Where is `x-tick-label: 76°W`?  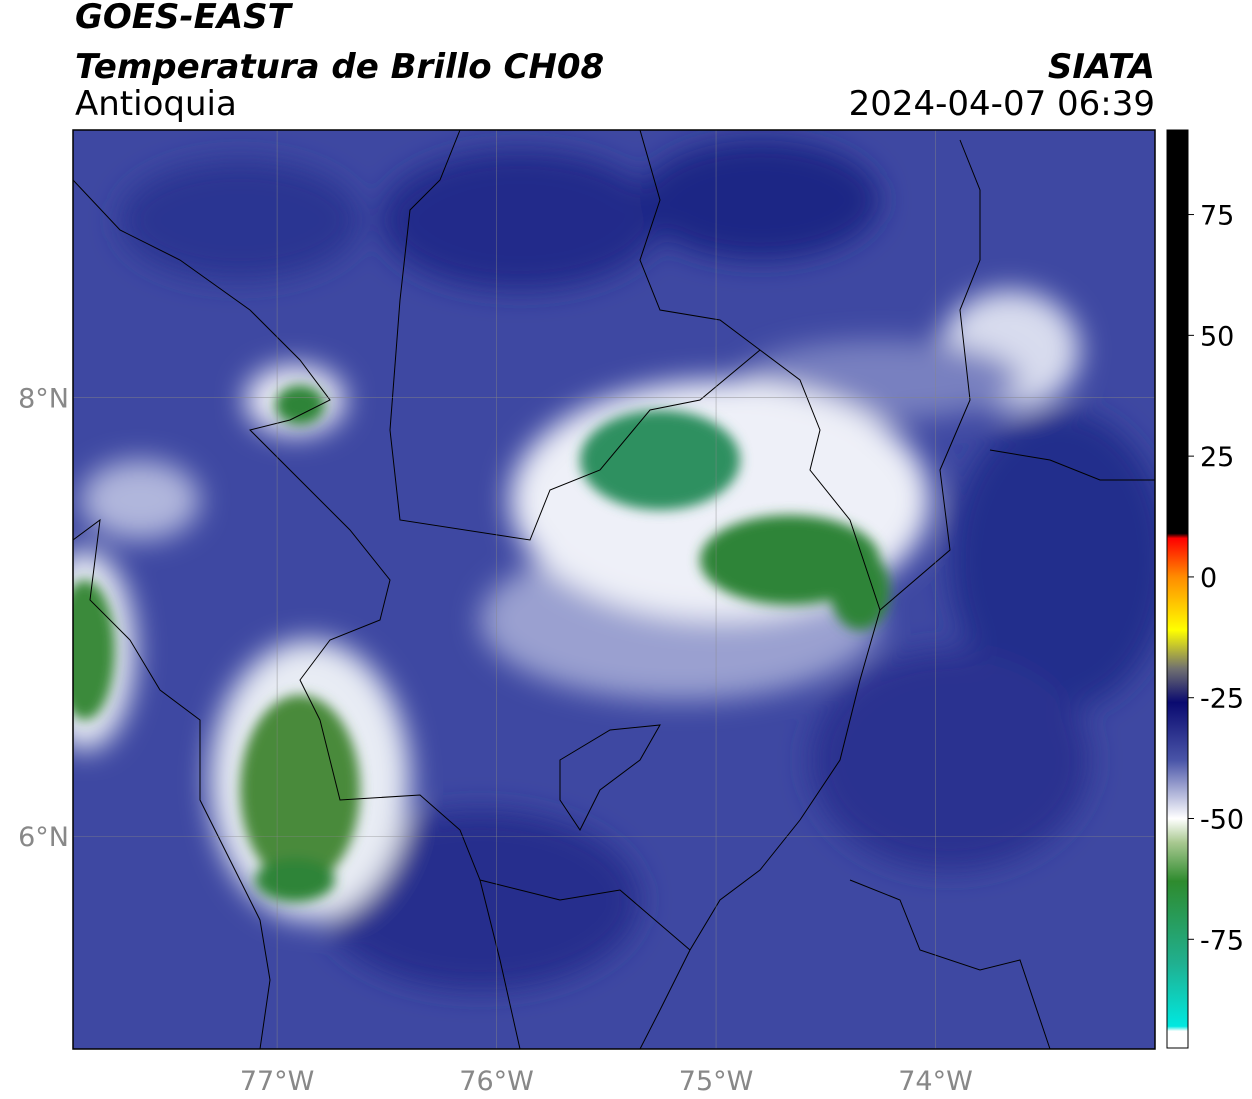
x-tick-label: 76°W is located at coordinates (496, 1081).